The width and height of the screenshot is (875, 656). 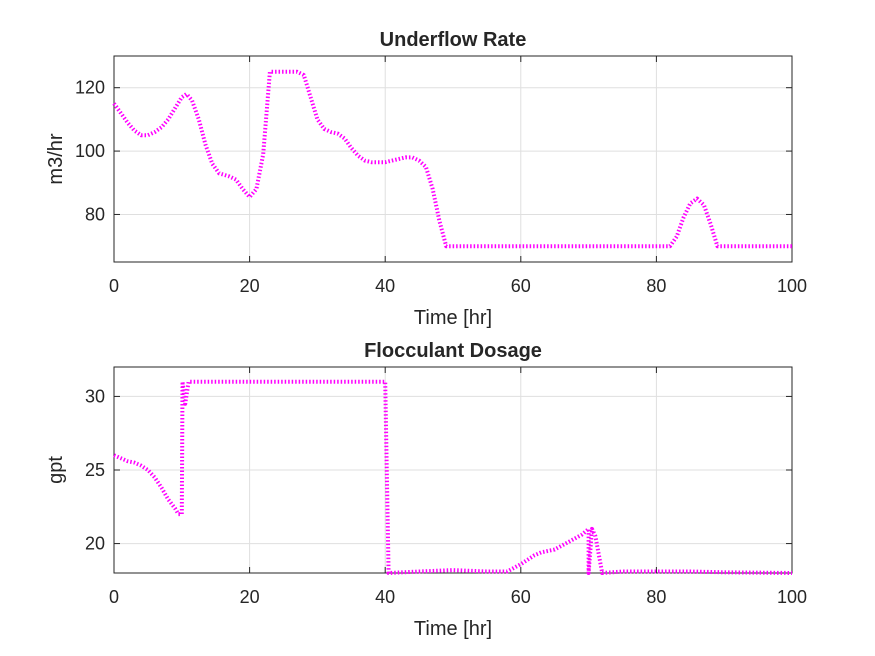 I want to click on chart-title: Flocculant Dosage, so click(x=453, y=351).